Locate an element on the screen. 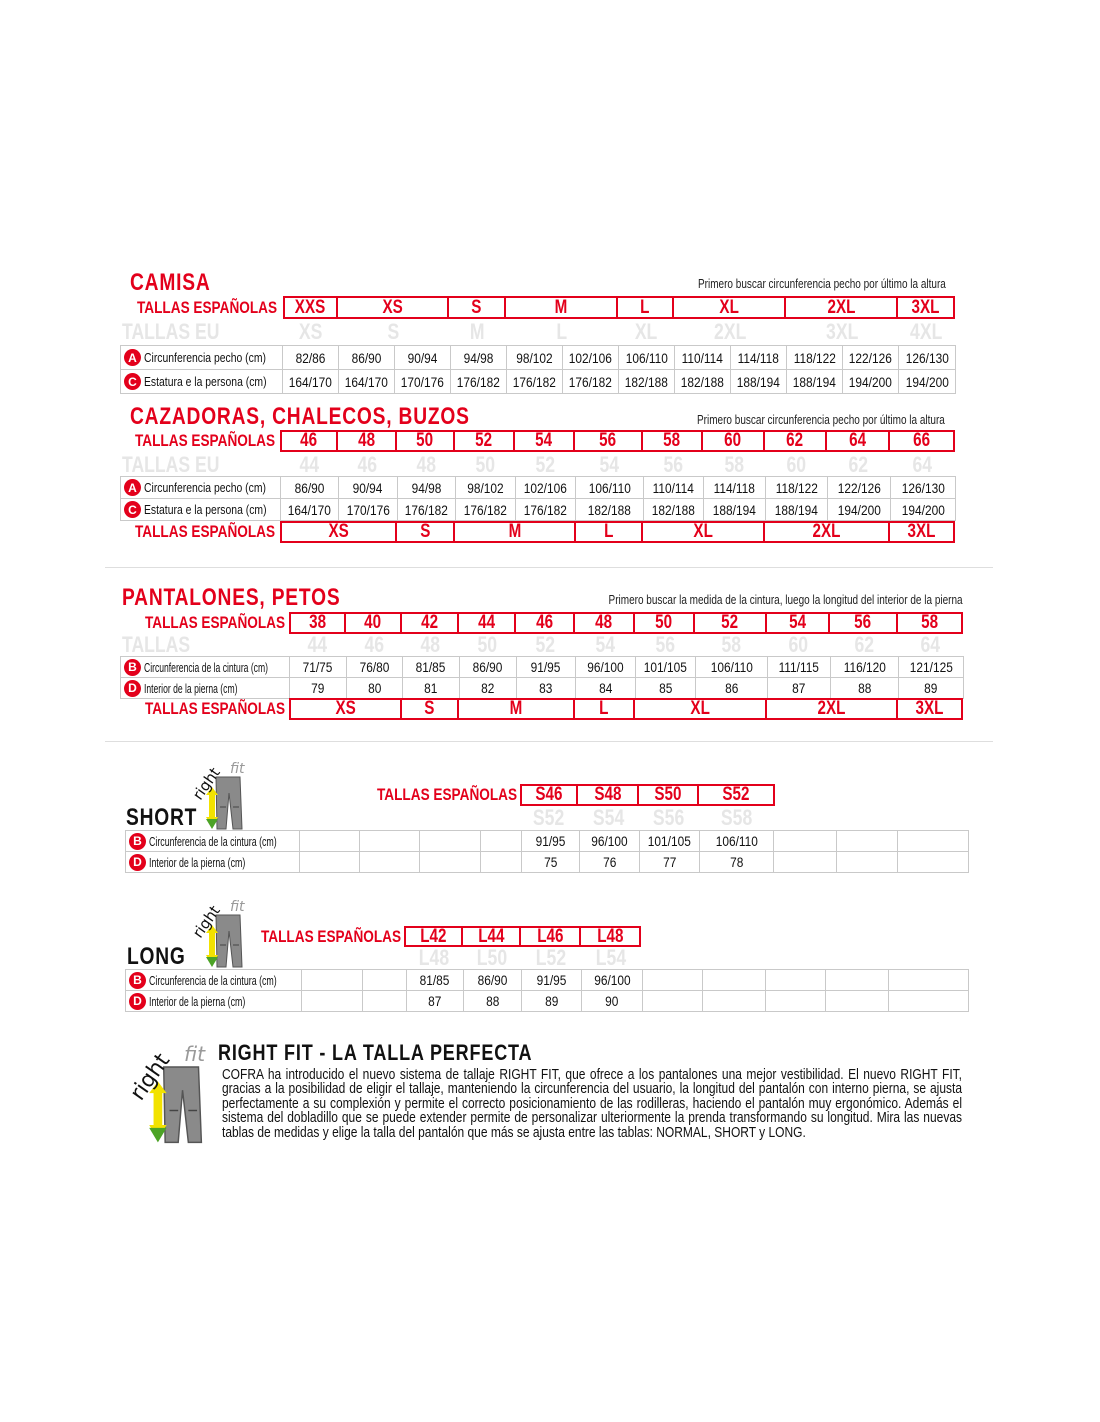 The image size is (1100, 1422). value-cell-text: 76 is located at coordinates (609, 862).